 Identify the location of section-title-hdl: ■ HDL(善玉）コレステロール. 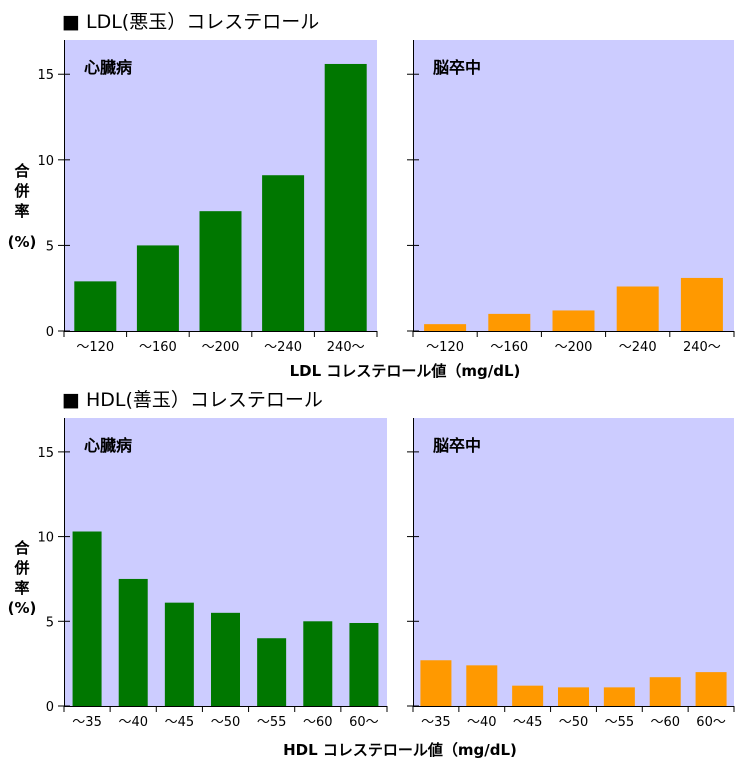
(192, 400).